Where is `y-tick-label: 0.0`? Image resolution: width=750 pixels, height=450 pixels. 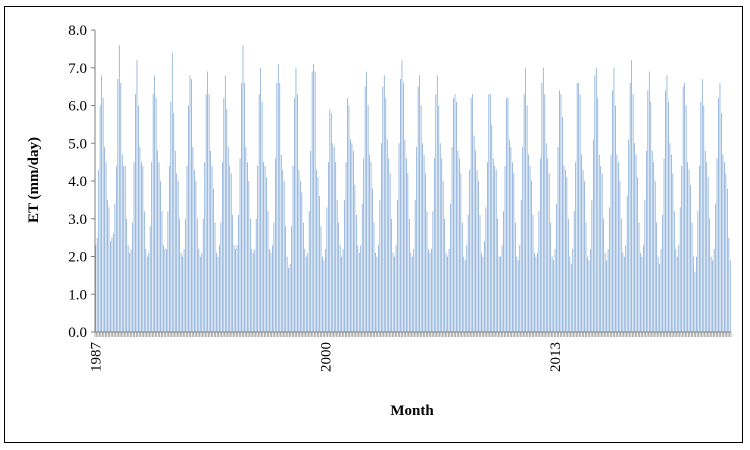 y-tick-label: 0.0 is located at coordinates (77, 333).